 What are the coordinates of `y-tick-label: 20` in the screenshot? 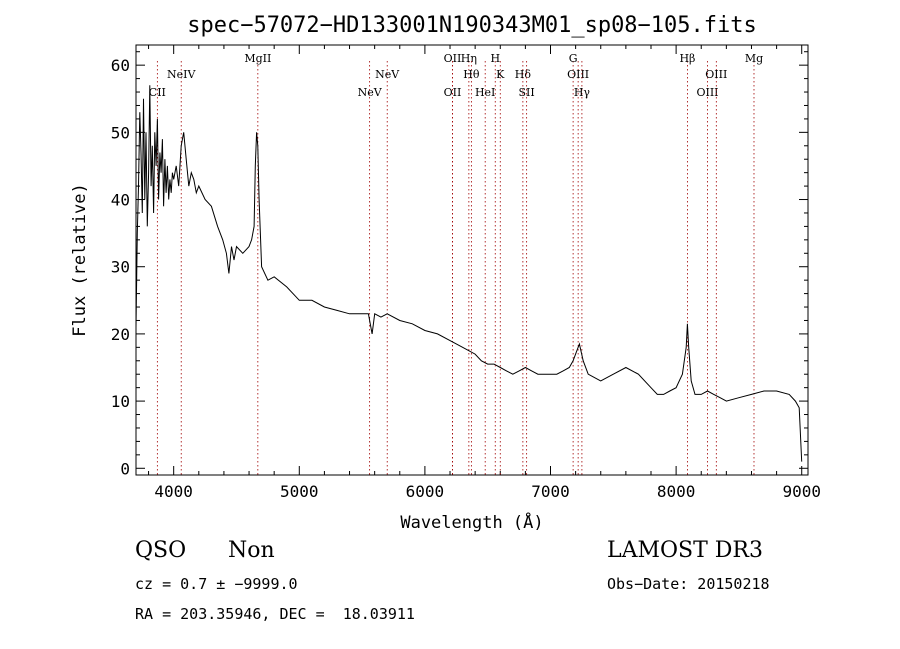 It's located at (120, 334).